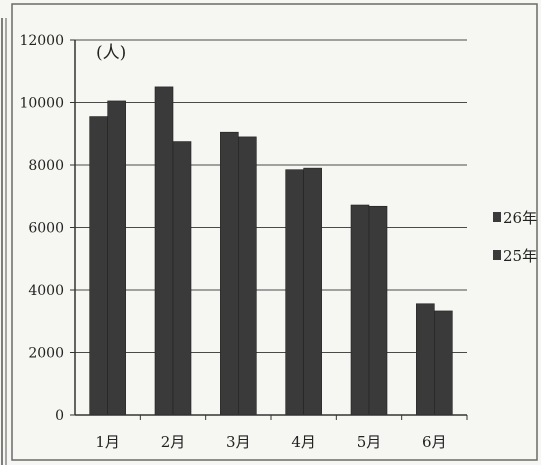 The image size is (541, 465). Describe the element at coordinates (369, 442) in the screenshot. I see `x-tick-label: 5月` at that location.